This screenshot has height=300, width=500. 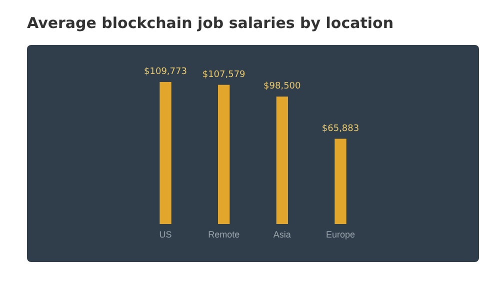 What do you see at coordinates (282, 234) in the screenshot?
I see `x-tick-label: Asia` at bounding box center [282, 234].